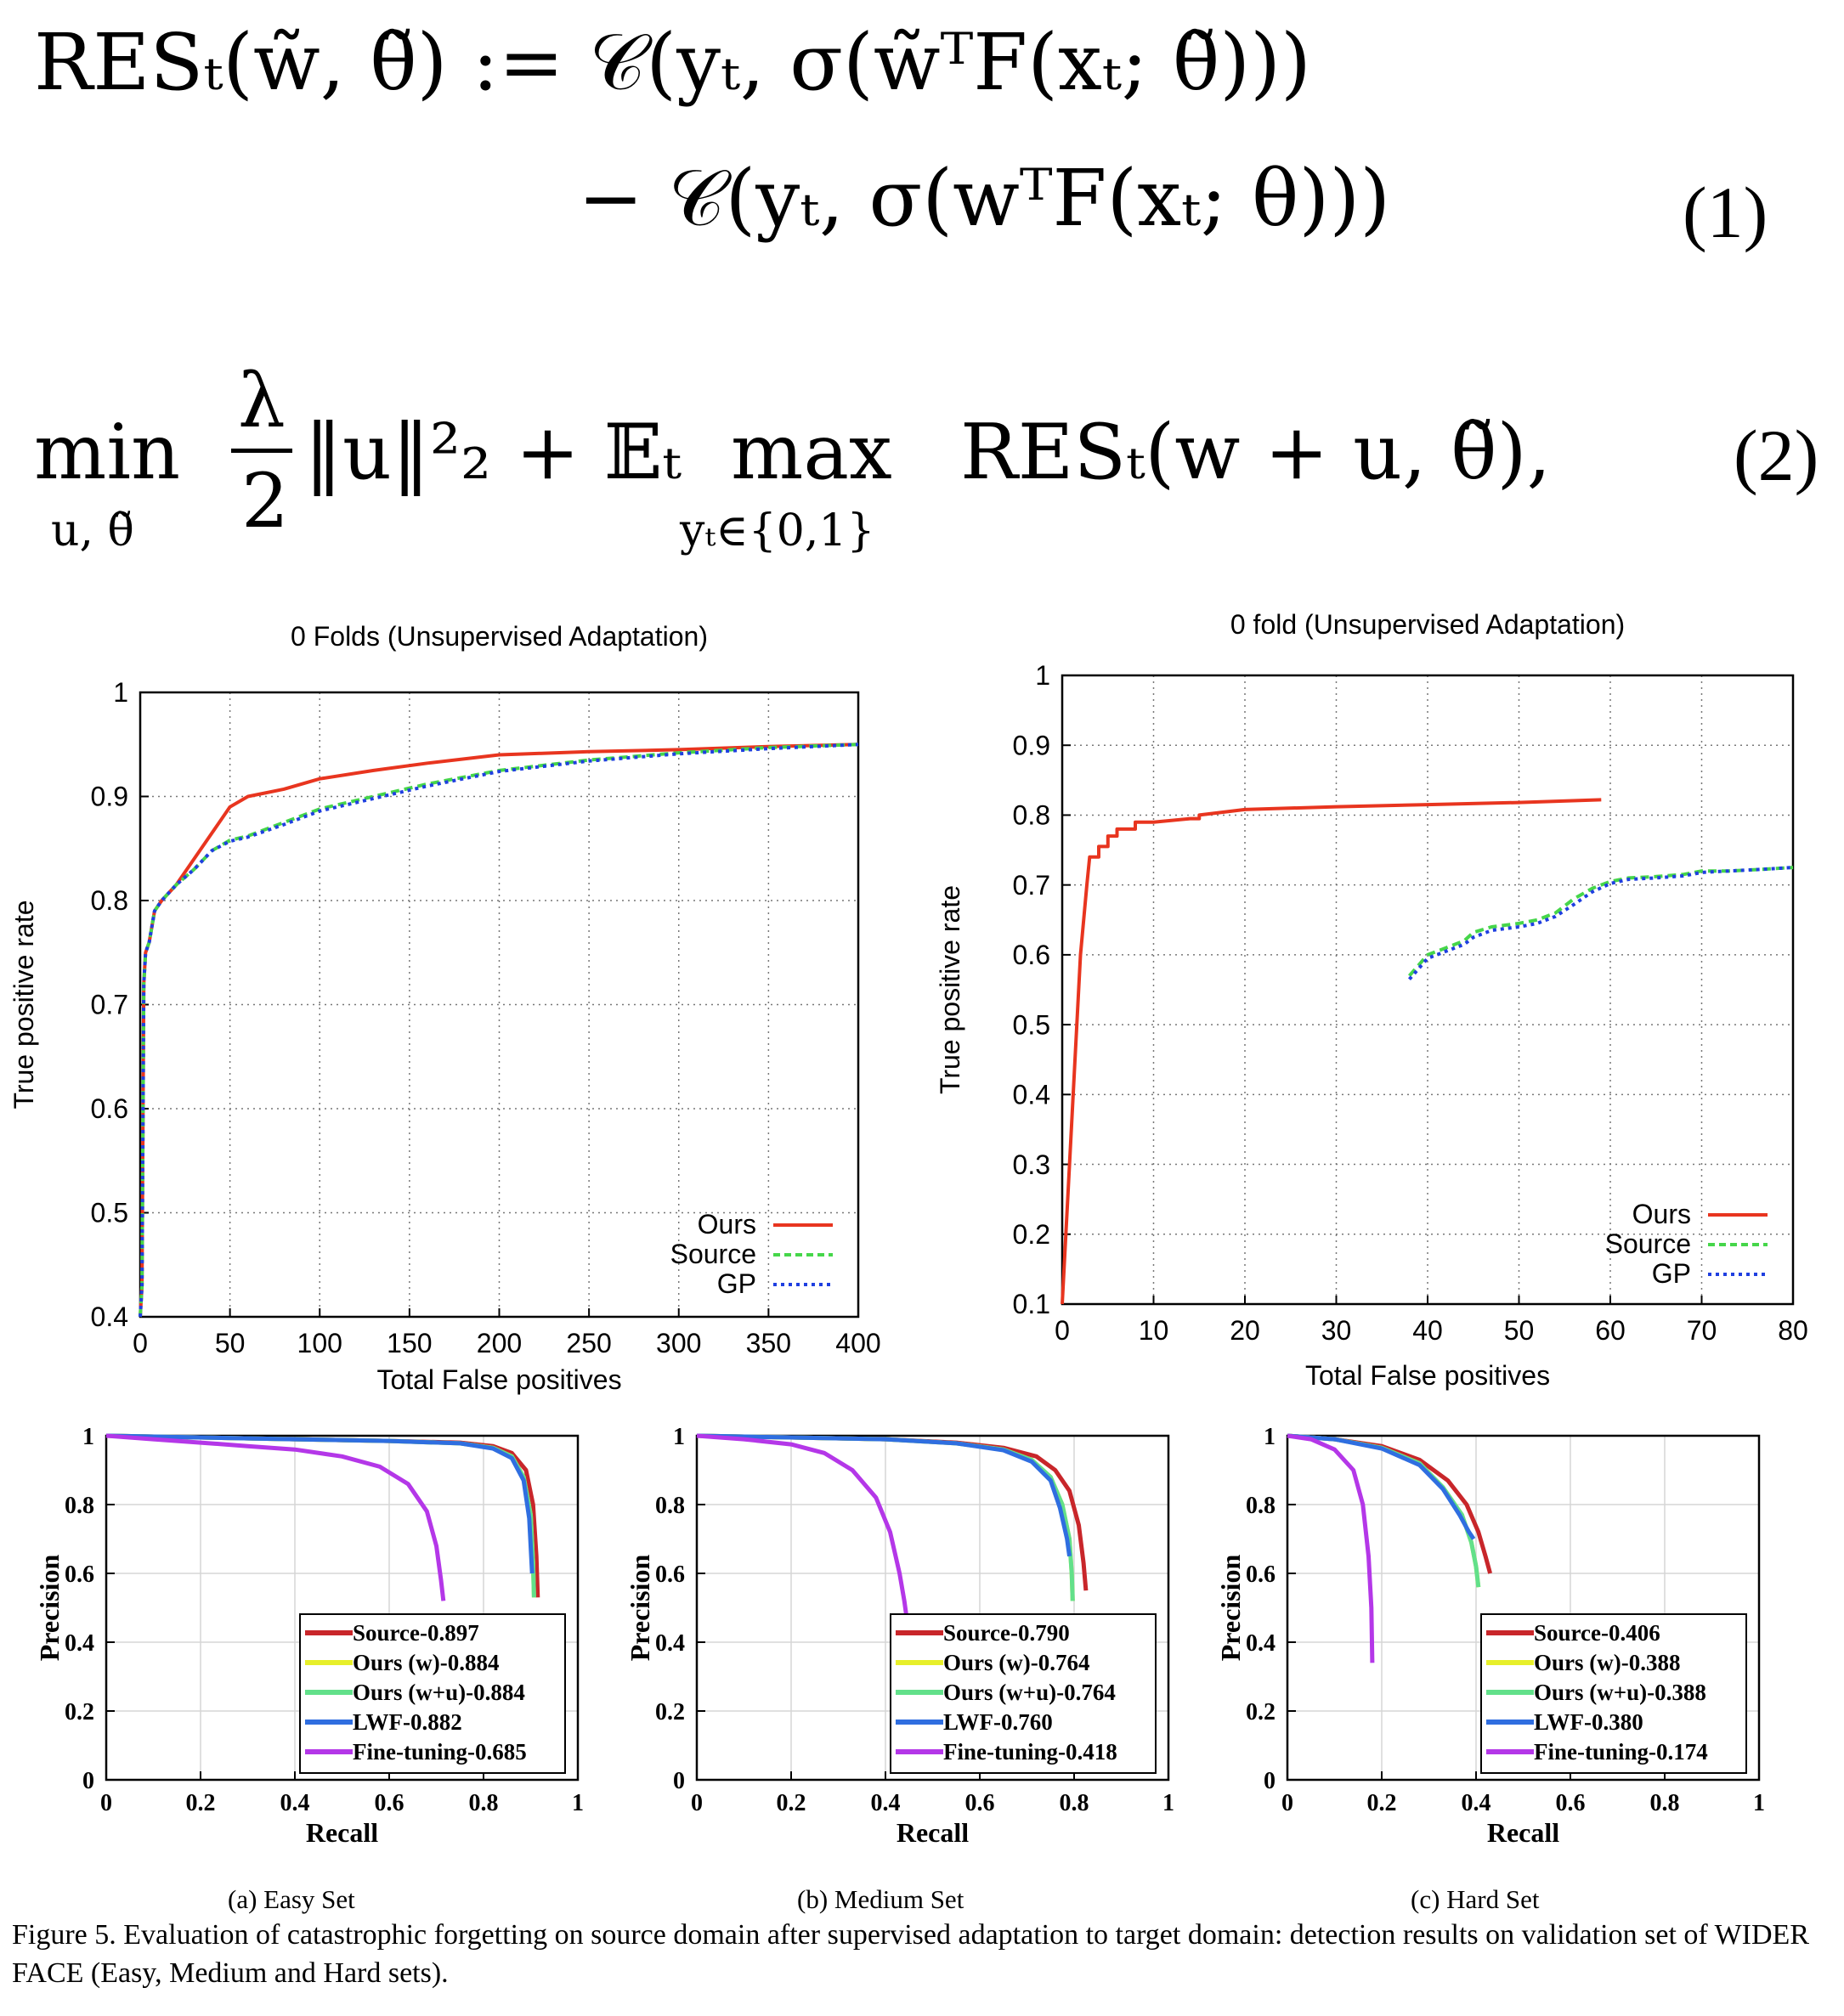 The height and width of the screenshot is (2016, 1844). What do you see at coordinates (201, 1803) in the screenshot?
I see `x-tick-label: 0.2` at bounding box center [201, 1803].